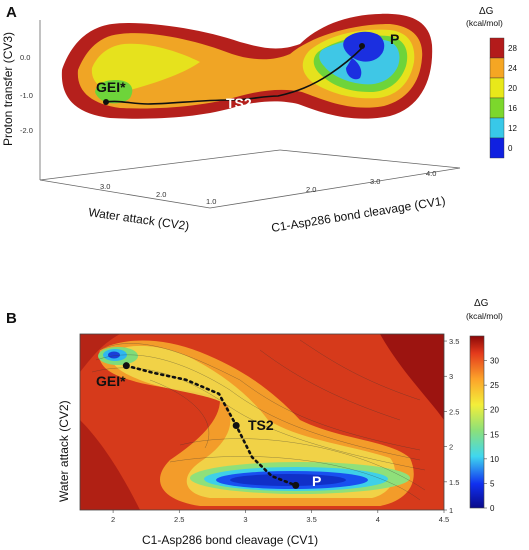  I want to click on y-tick-a-1: 2.0, so click(161, 194).